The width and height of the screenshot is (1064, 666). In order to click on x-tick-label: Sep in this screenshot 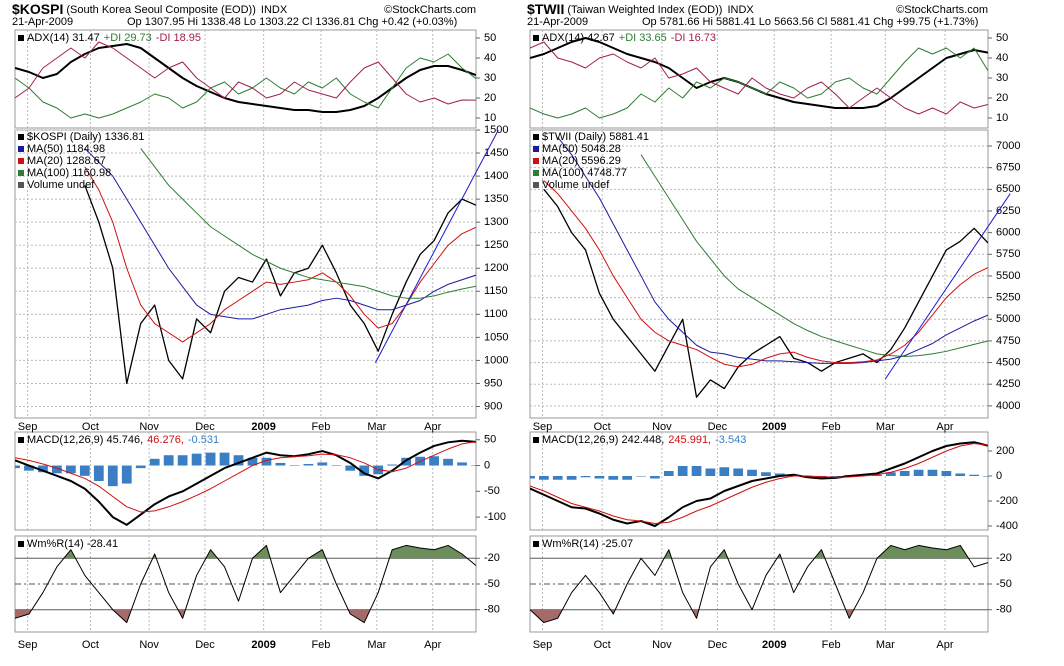, I will do `click(28, 645)`.